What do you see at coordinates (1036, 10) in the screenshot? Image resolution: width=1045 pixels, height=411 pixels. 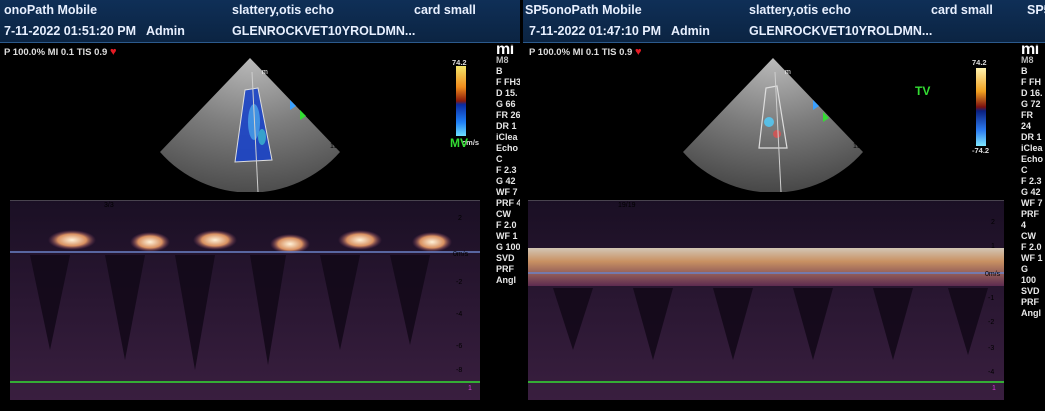 I see `overflow-label: SP5` at bounding box center [1036, 10].